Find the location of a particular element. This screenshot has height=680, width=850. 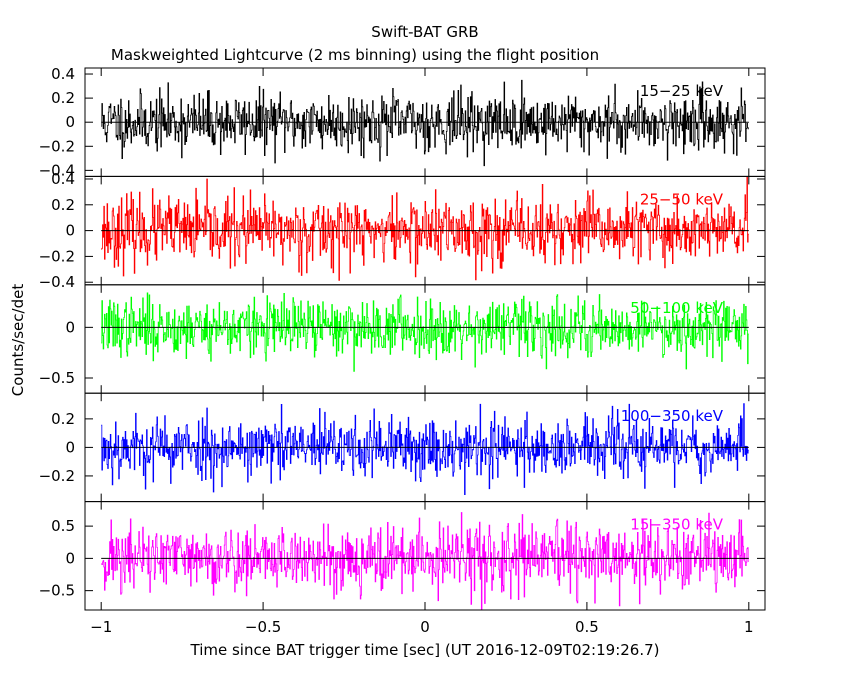

panel-50-100: 50−100 keV −0.5 0 is located at coordinates (402, 339).